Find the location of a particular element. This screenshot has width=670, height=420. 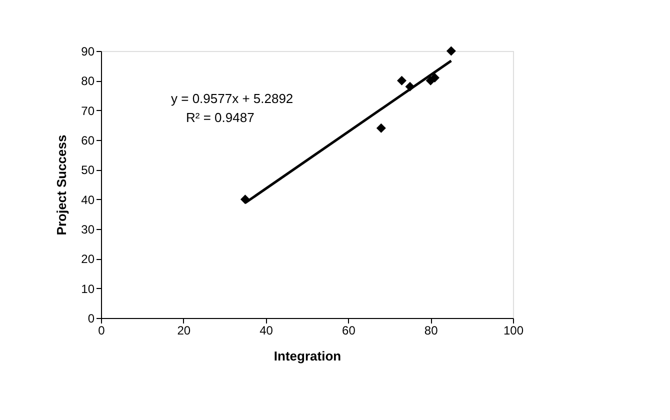

y-tick-label: 0 is located at coordinates (91, 319).